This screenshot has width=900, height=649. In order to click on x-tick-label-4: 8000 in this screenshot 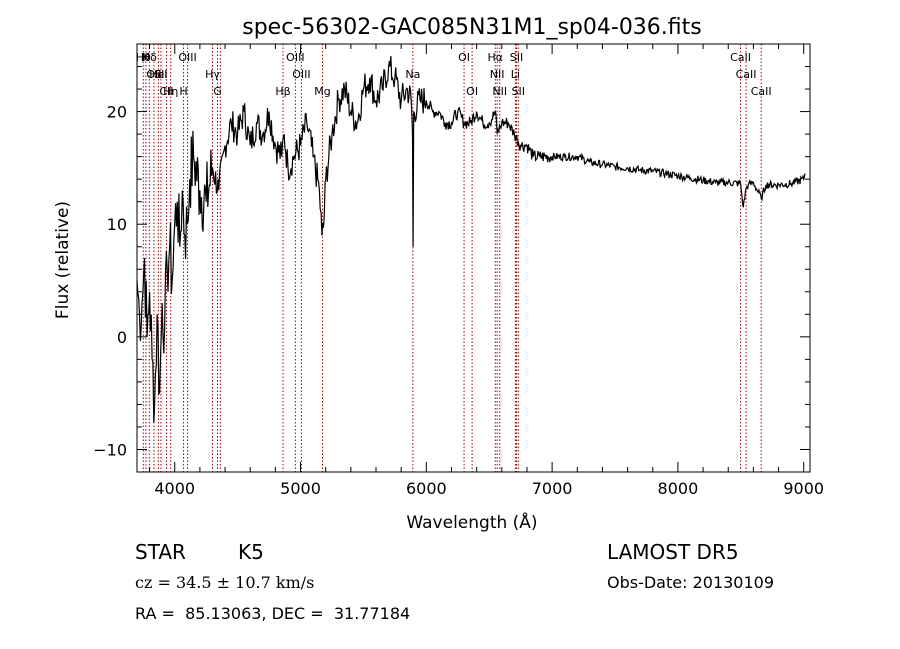, I will do `click(678, 488)`.